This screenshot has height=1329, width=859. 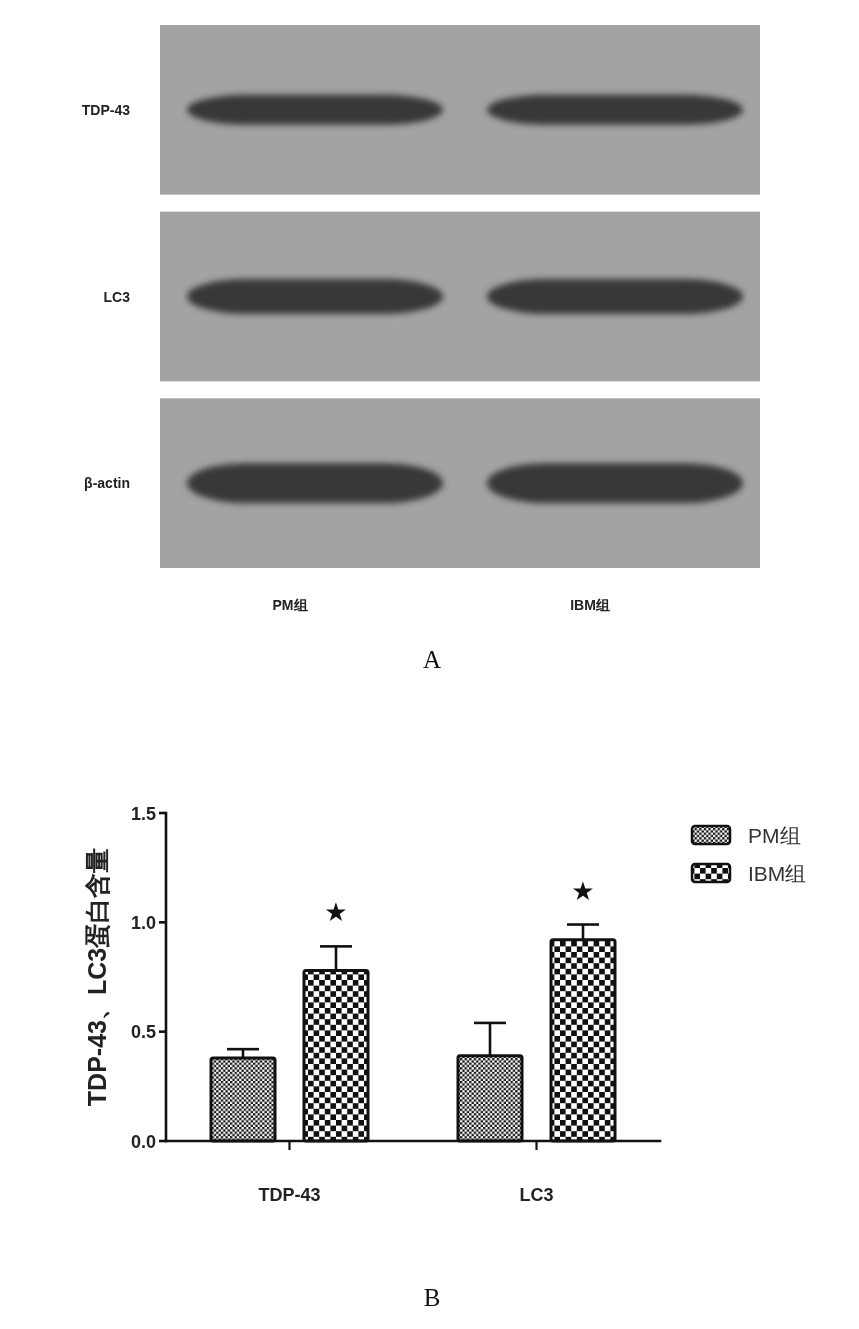 I want to click on category-label: TDP-43, so click(x=105, y=109).